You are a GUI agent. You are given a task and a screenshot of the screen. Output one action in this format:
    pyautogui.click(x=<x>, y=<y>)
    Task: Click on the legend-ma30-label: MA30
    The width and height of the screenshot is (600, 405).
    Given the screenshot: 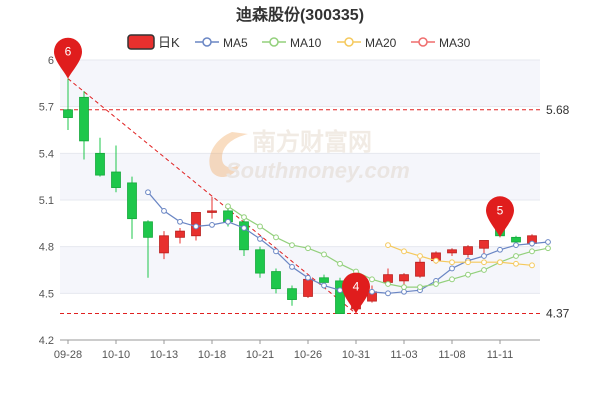 What is the action you would take?
    pyautogui.click(x=455, y=43)
    